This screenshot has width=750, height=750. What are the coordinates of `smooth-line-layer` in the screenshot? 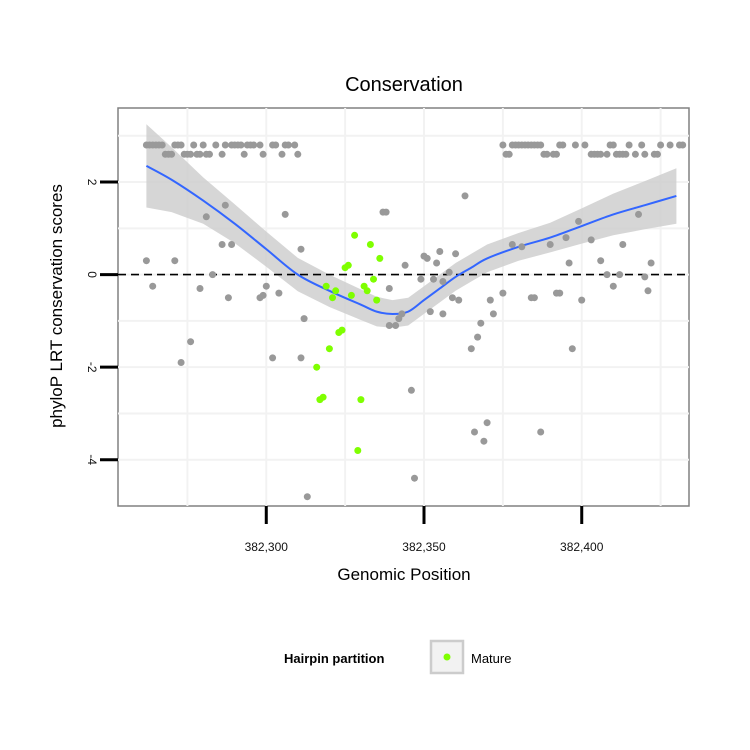 It's located at (411, 239).